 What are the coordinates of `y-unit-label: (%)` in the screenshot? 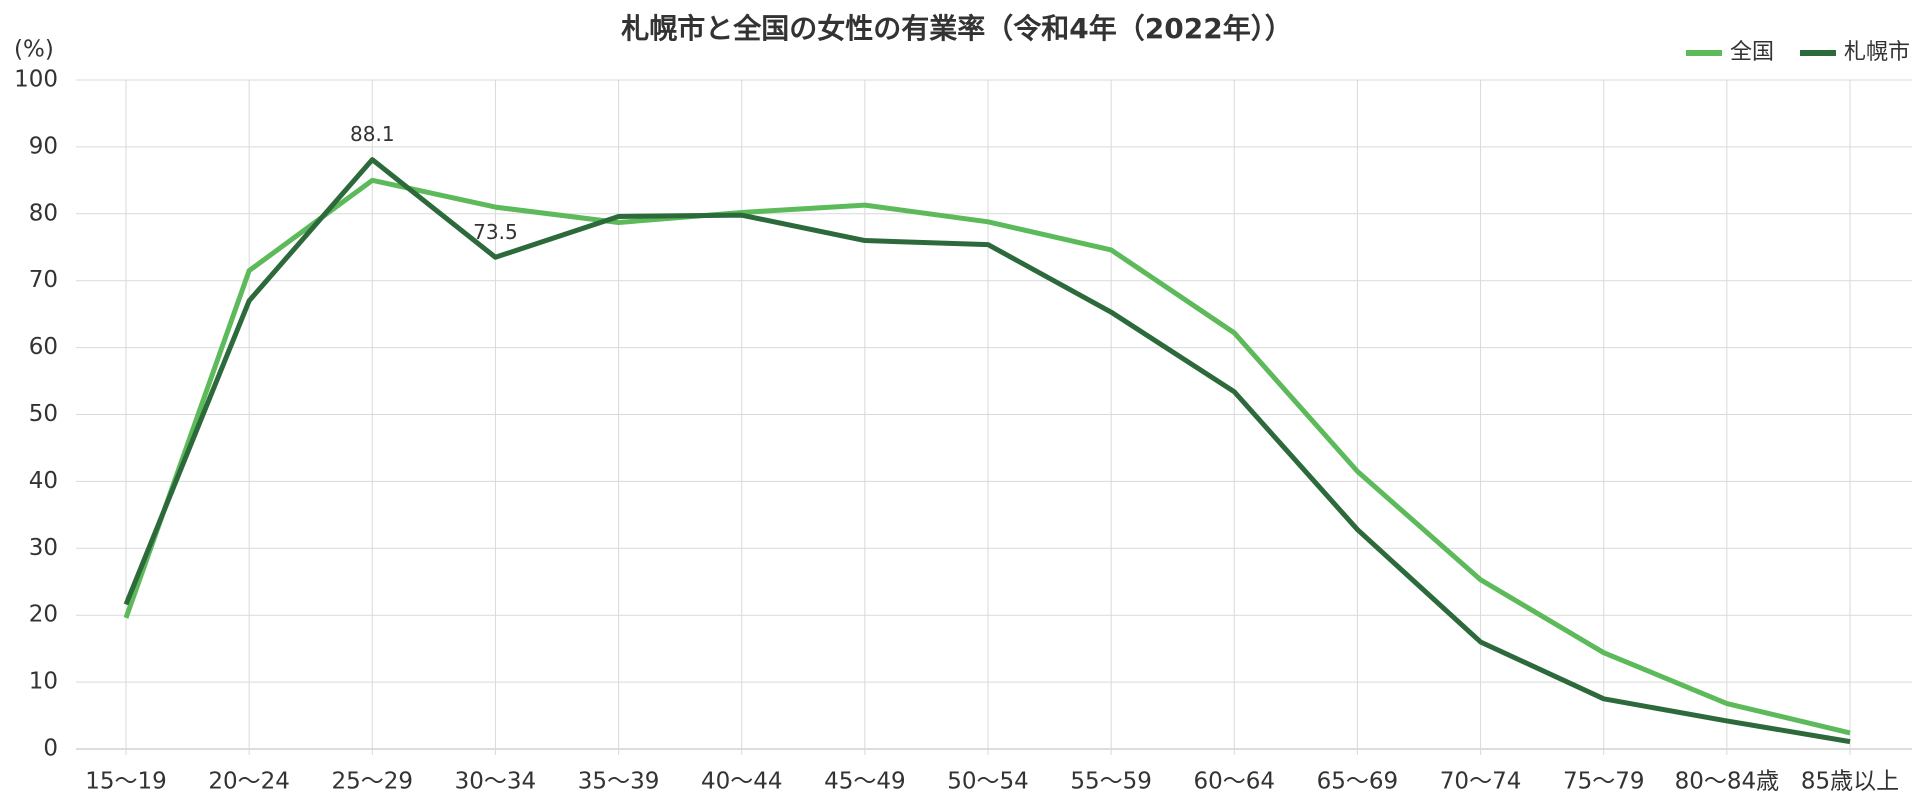 It's located at (34, 50).